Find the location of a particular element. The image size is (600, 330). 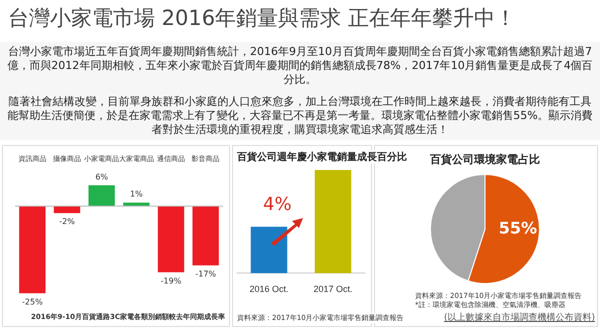

text: 台灣小家電市場近五年百貨周年慶期間銷售統計，2016年9月至10月百貨周年慶期間全台百貨小家電銷售總額累計超過7億，而與2012年同期相較，五年來小家電於百貨周年慶期間的銷售總額成長78%，2017年10月銷售量更是成長了4個百分比。 is located at coordinates (300, 66).